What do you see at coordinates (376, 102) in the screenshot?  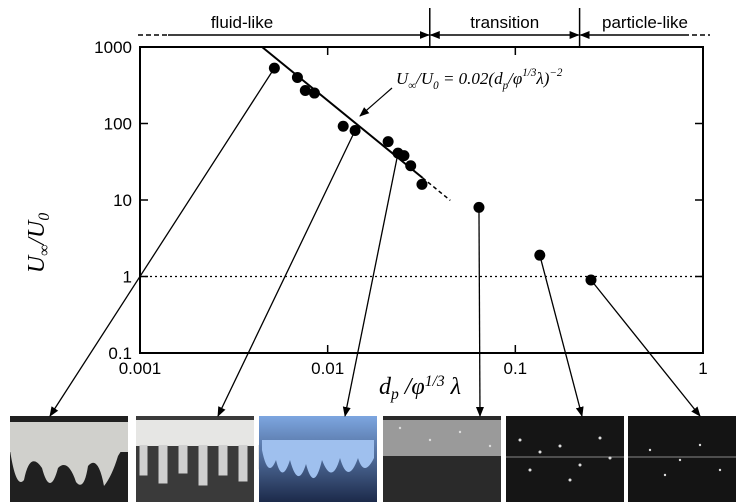 I see `equation-pointer` at bounding box center [376, 102].